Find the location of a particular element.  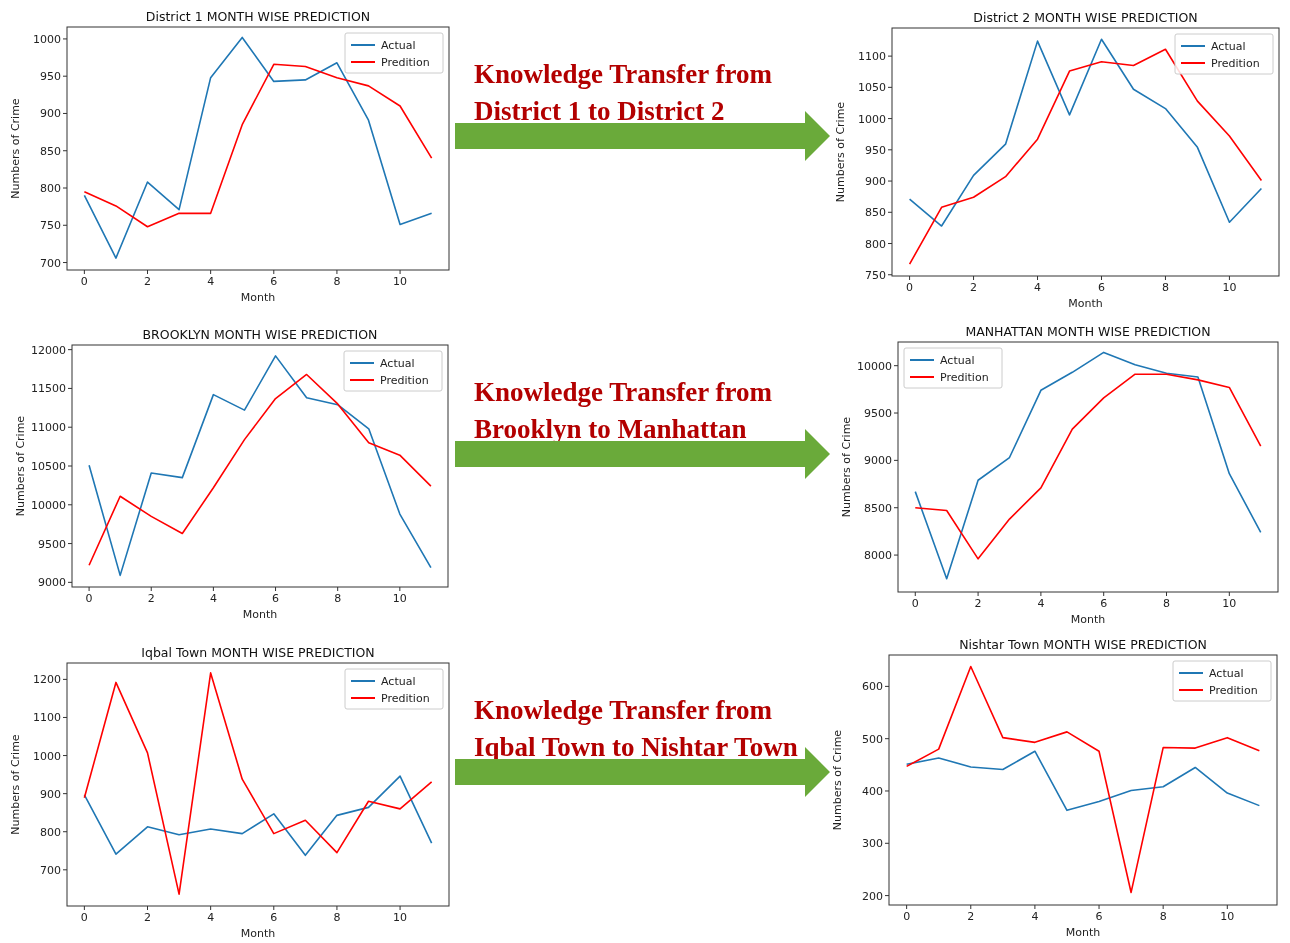

chart-title: BROOKLYN MONTH WISE PREDICTION is located at coordinates (260, 334).